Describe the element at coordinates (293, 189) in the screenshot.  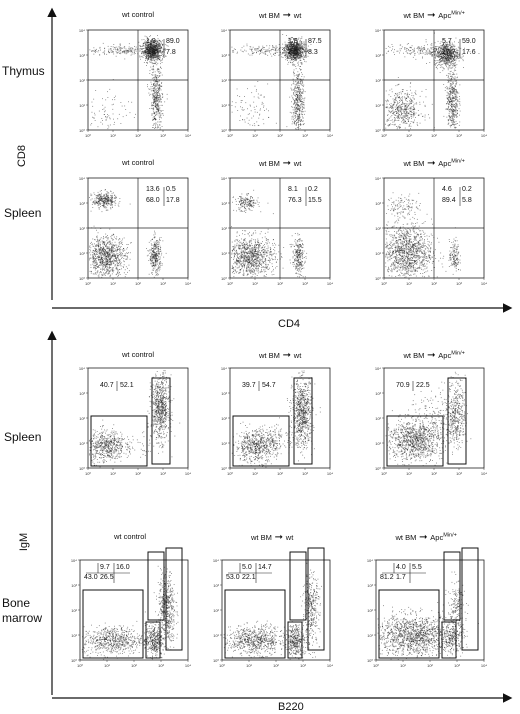
I see `quadrant-upper-left-value: 8.1` at that location.